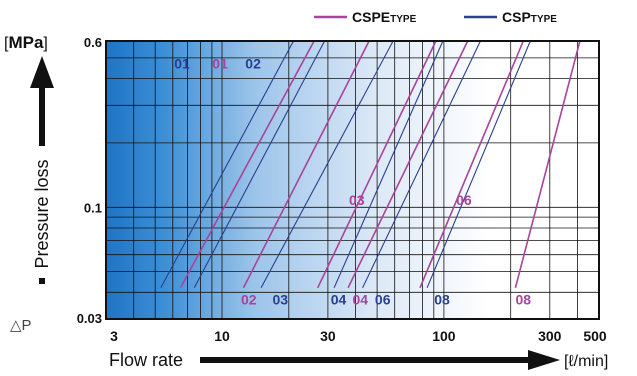  What do you see at coordinates (89, 180) in the screenshot?
I see `y-tick-labels: 0.6 0.1 0.03` at bounding box center [89, 180].